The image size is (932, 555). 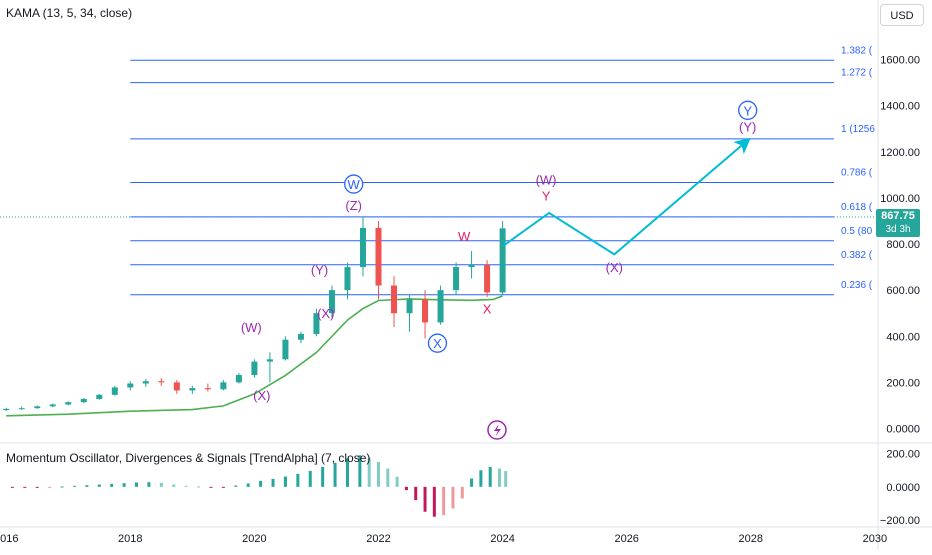 I want to click on currency-button: USD, so click(x=902, y=15).